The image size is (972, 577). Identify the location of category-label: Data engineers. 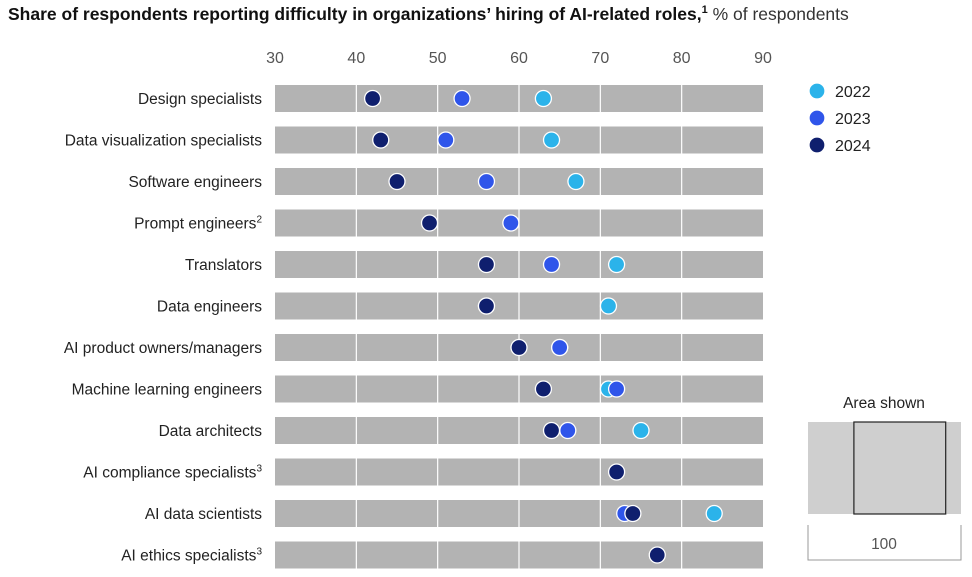
(209, 307).